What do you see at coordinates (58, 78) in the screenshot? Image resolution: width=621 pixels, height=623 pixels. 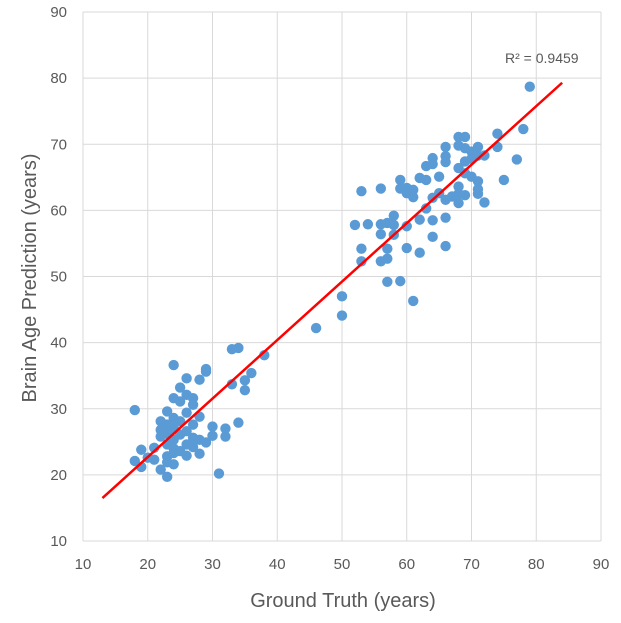 I see `y-tick-label: 80` at bounding box center [58, 78].